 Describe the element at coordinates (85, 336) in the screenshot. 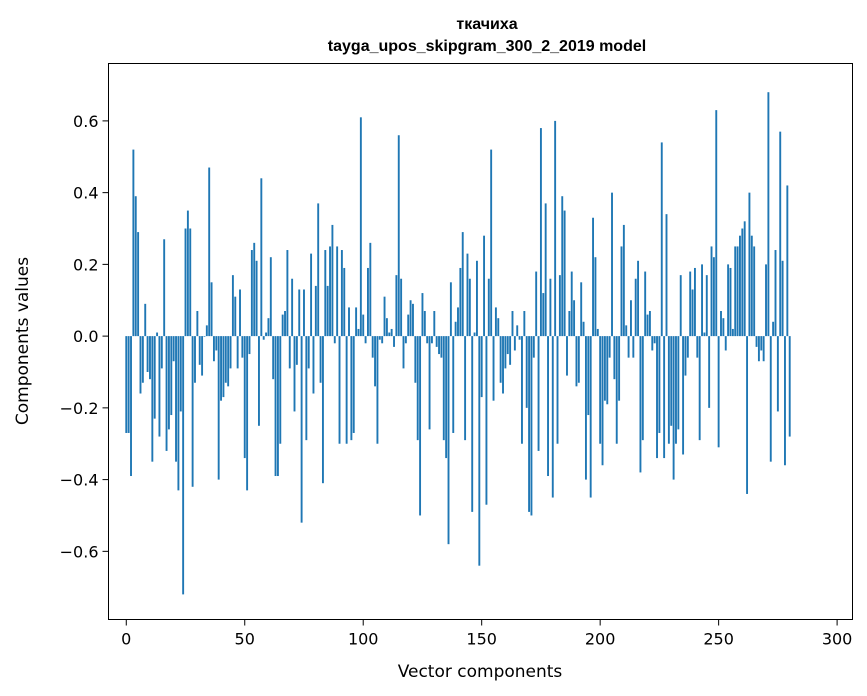

I see `y-tick-label: 0.0` at that location.